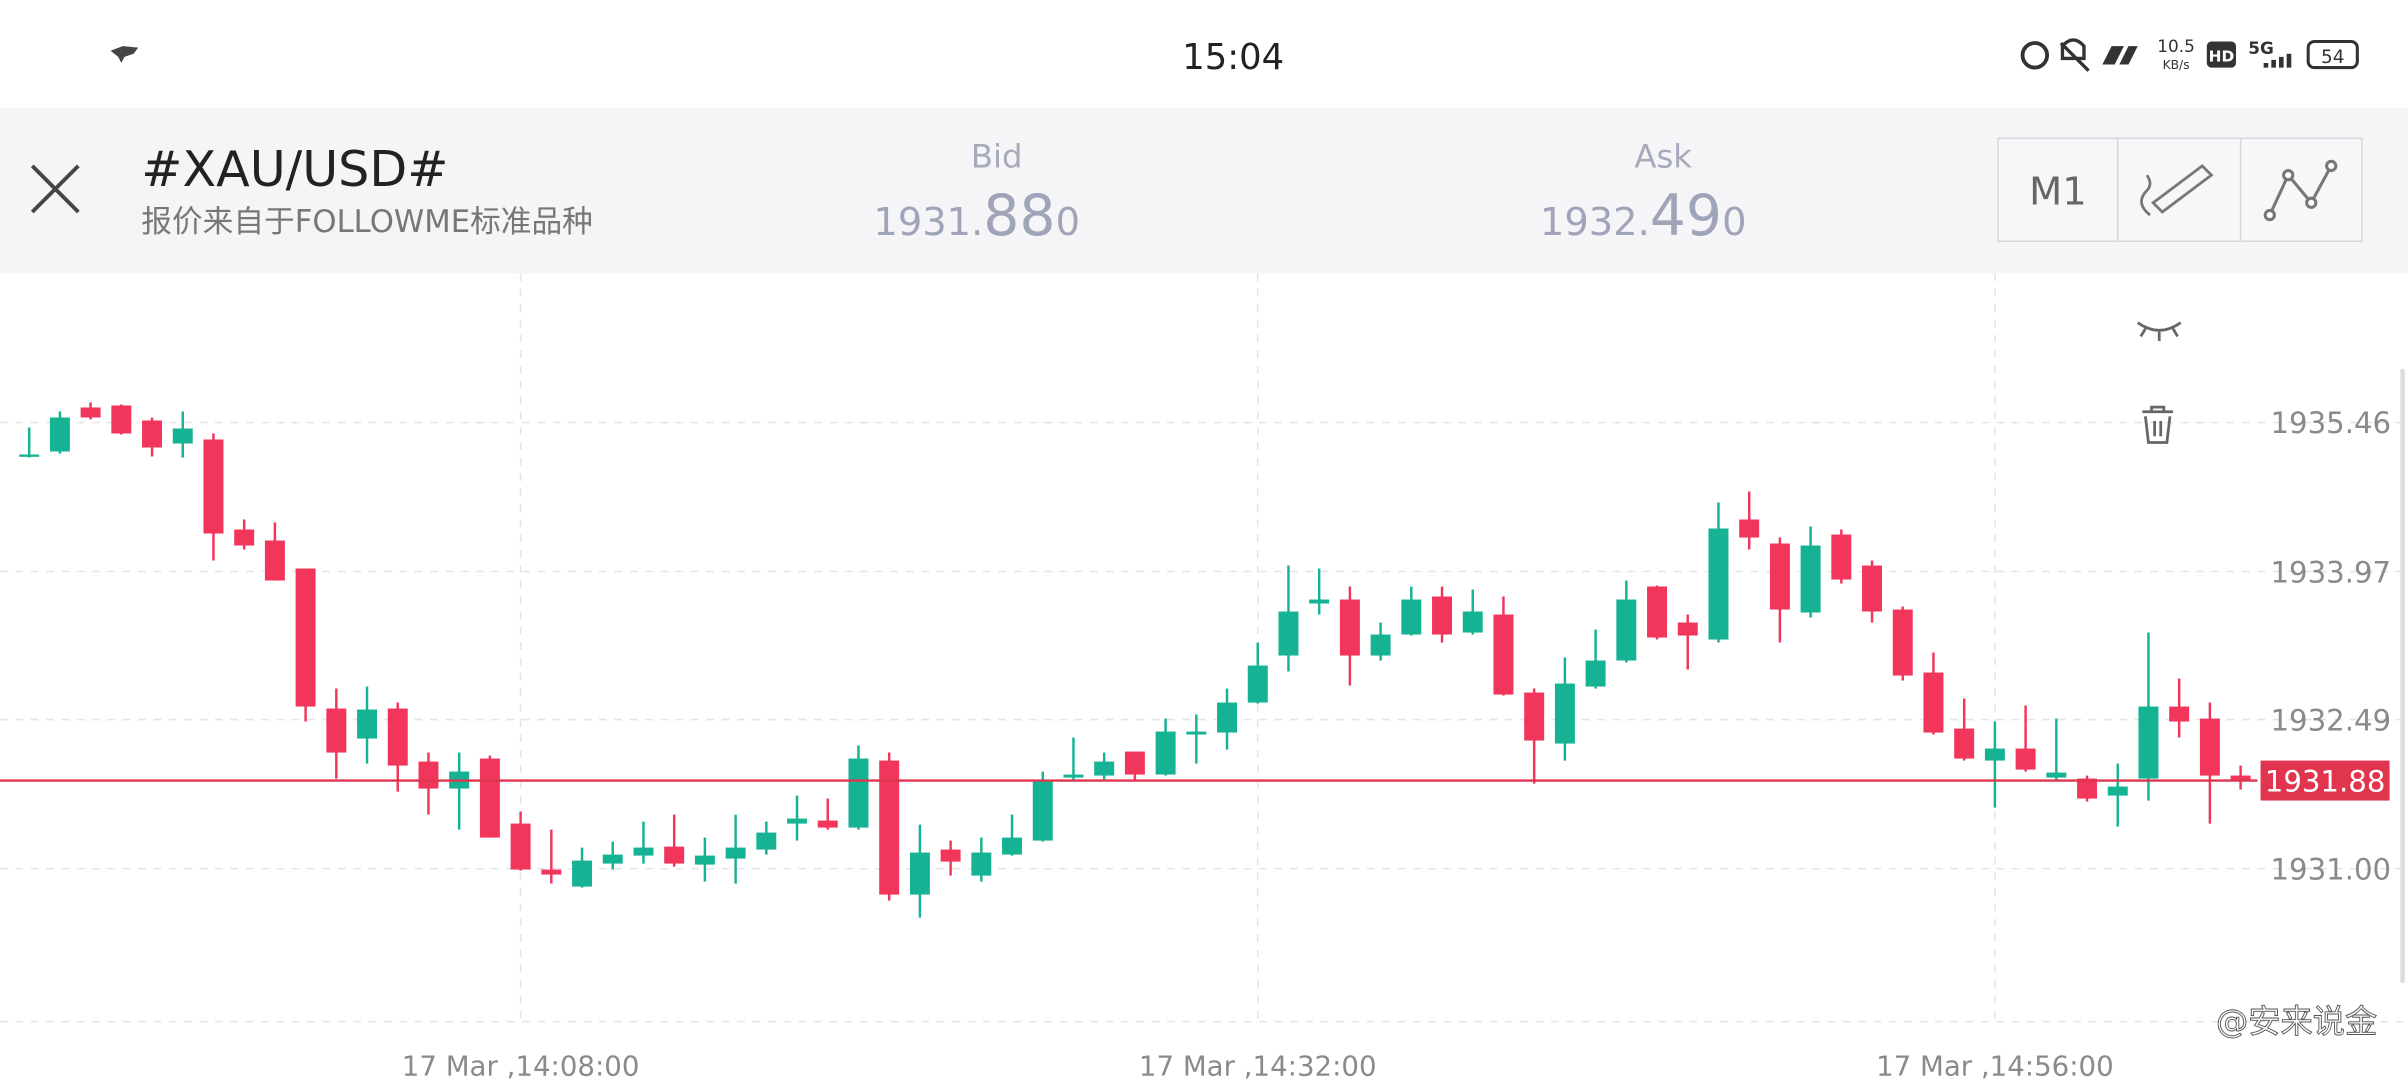  Describe the element at coordinates (1663, 156) in the screenshot. I see `ask-label: Ask` at that location.